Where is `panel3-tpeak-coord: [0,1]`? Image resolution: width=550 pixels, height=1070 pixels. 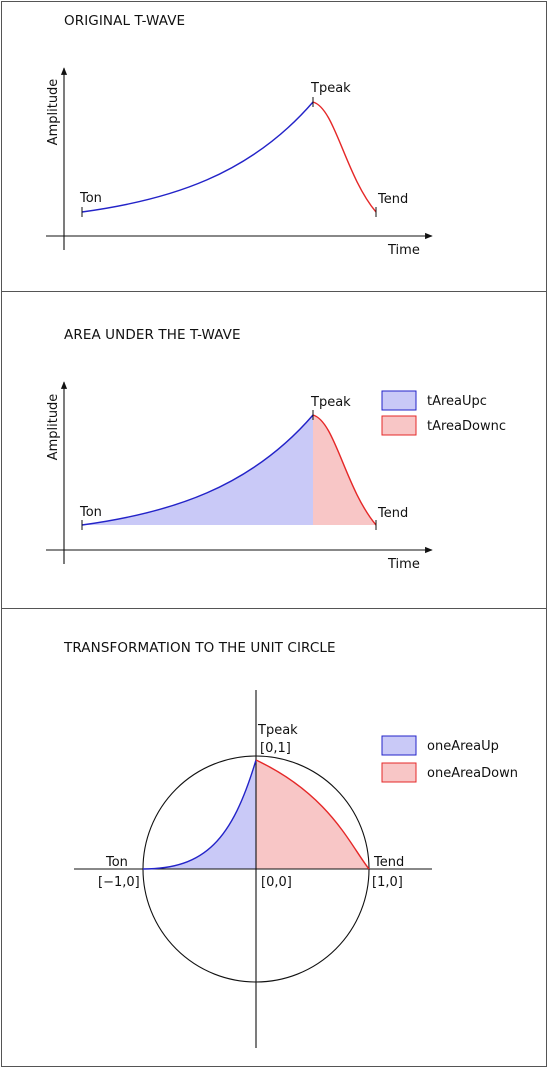 panel3-tpeak-coord: [0,1] is located at coordinates (275, 748).